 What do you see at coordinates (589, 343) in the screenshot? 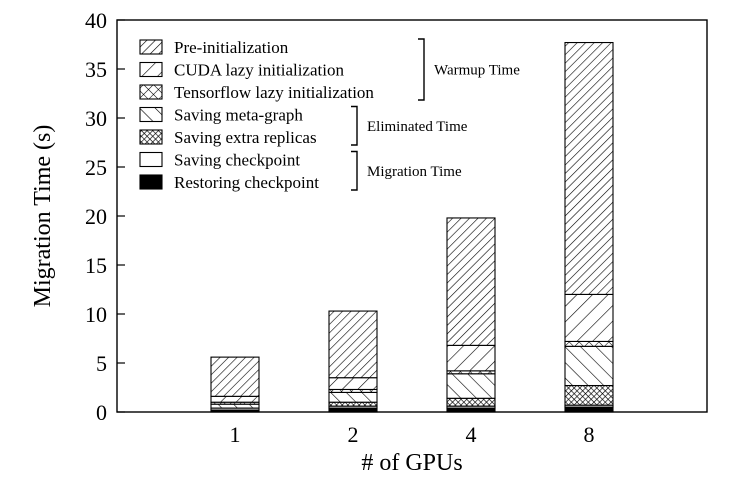
I see `bar-segment-tensorflow-lazy-initialization` at bounding box center [589, 343].